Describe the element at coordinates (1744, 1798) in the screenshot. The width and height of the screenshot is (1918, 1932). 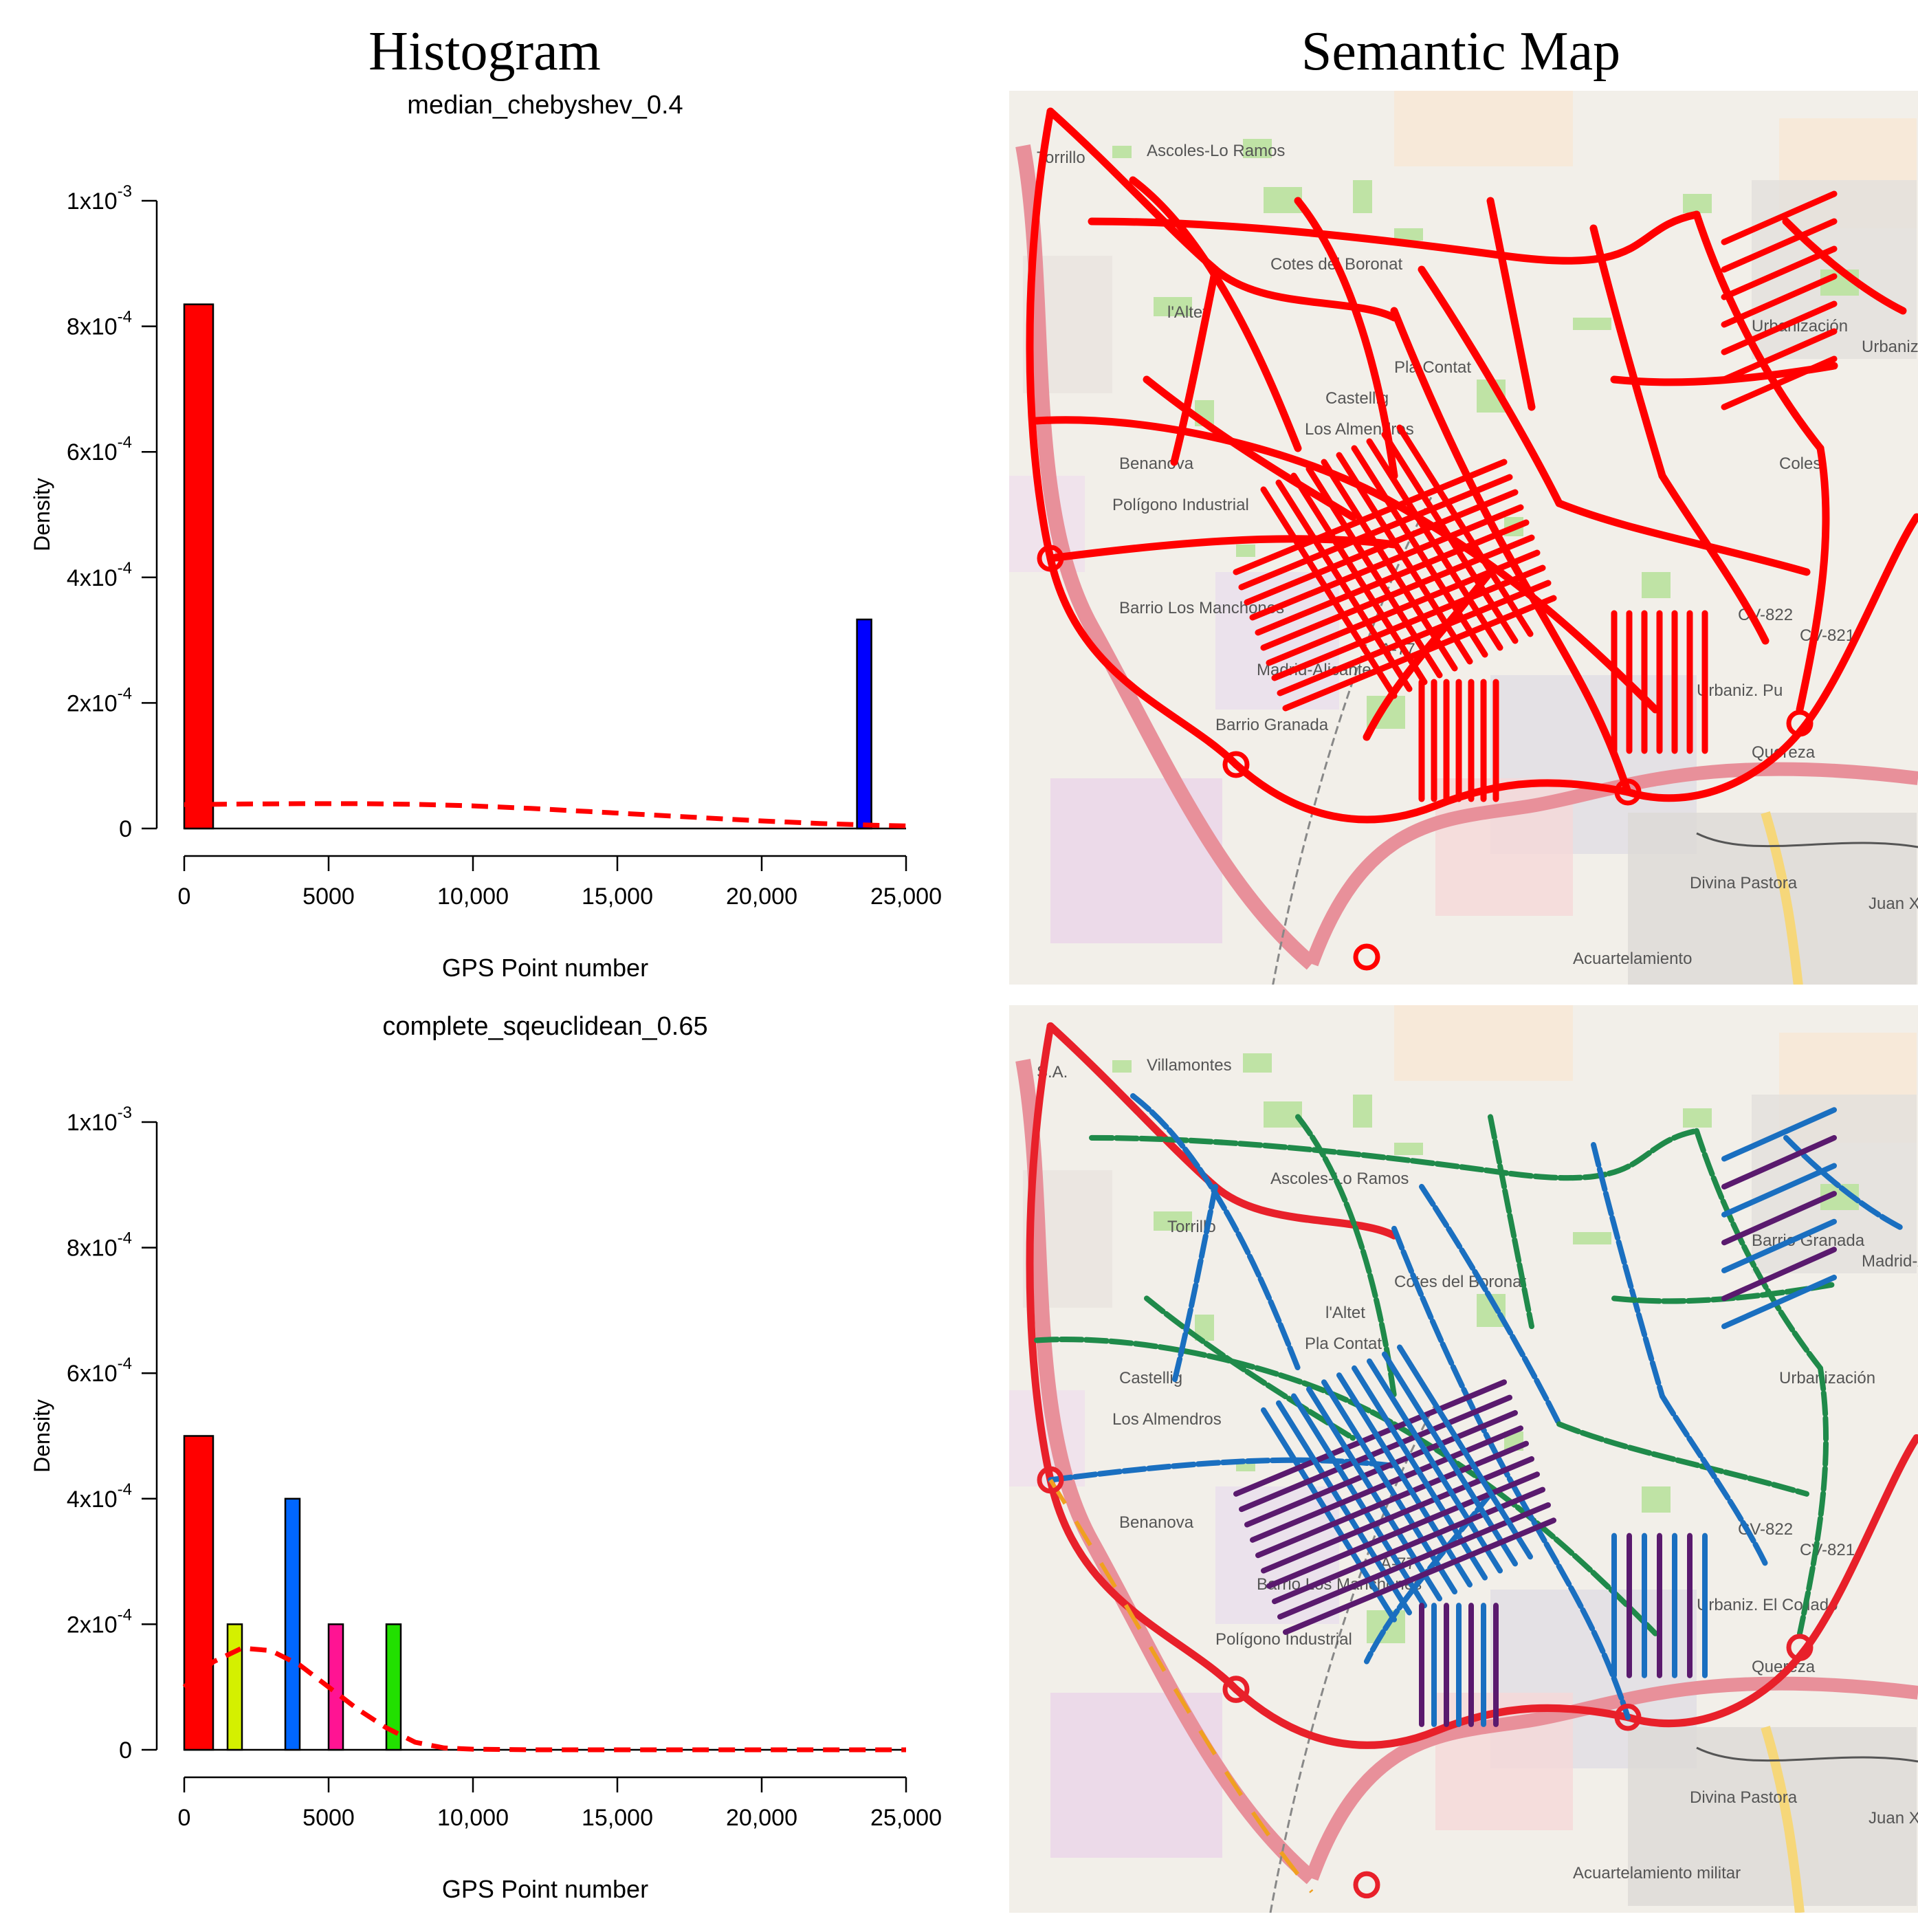
I see `map-label: Divina Pastora` at that location.